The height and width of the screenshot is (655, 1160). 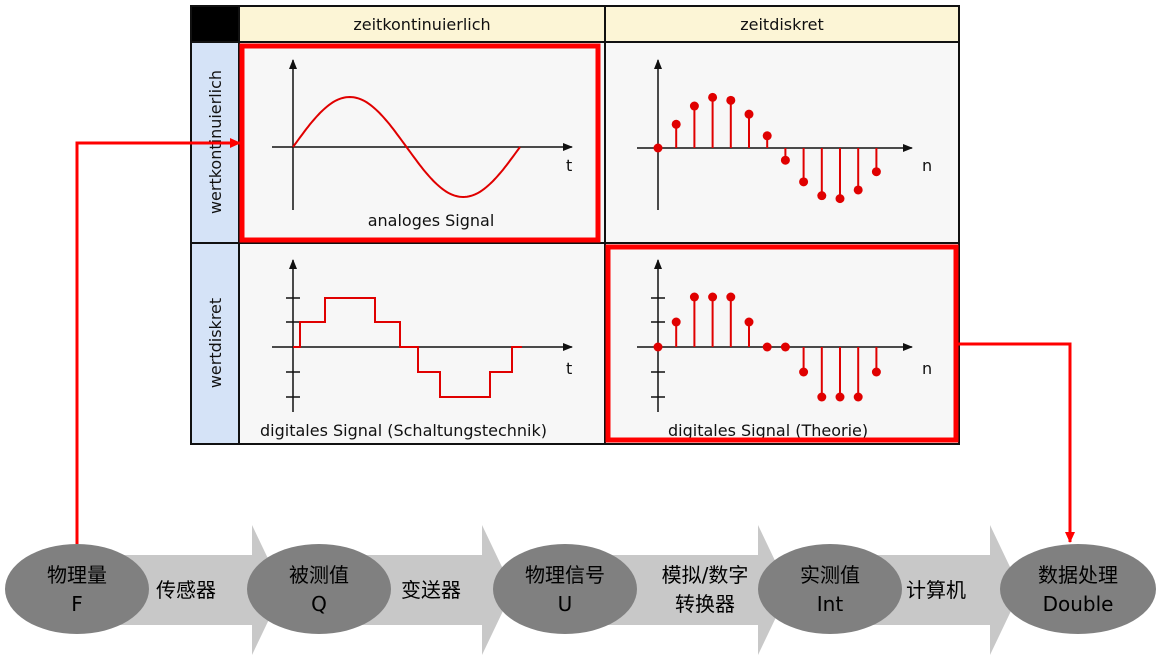 What do you see at coordinates (319, 604) in the screenshot?
I see `node-symbol-measured-value: Q` at bounding box center [319, 604].